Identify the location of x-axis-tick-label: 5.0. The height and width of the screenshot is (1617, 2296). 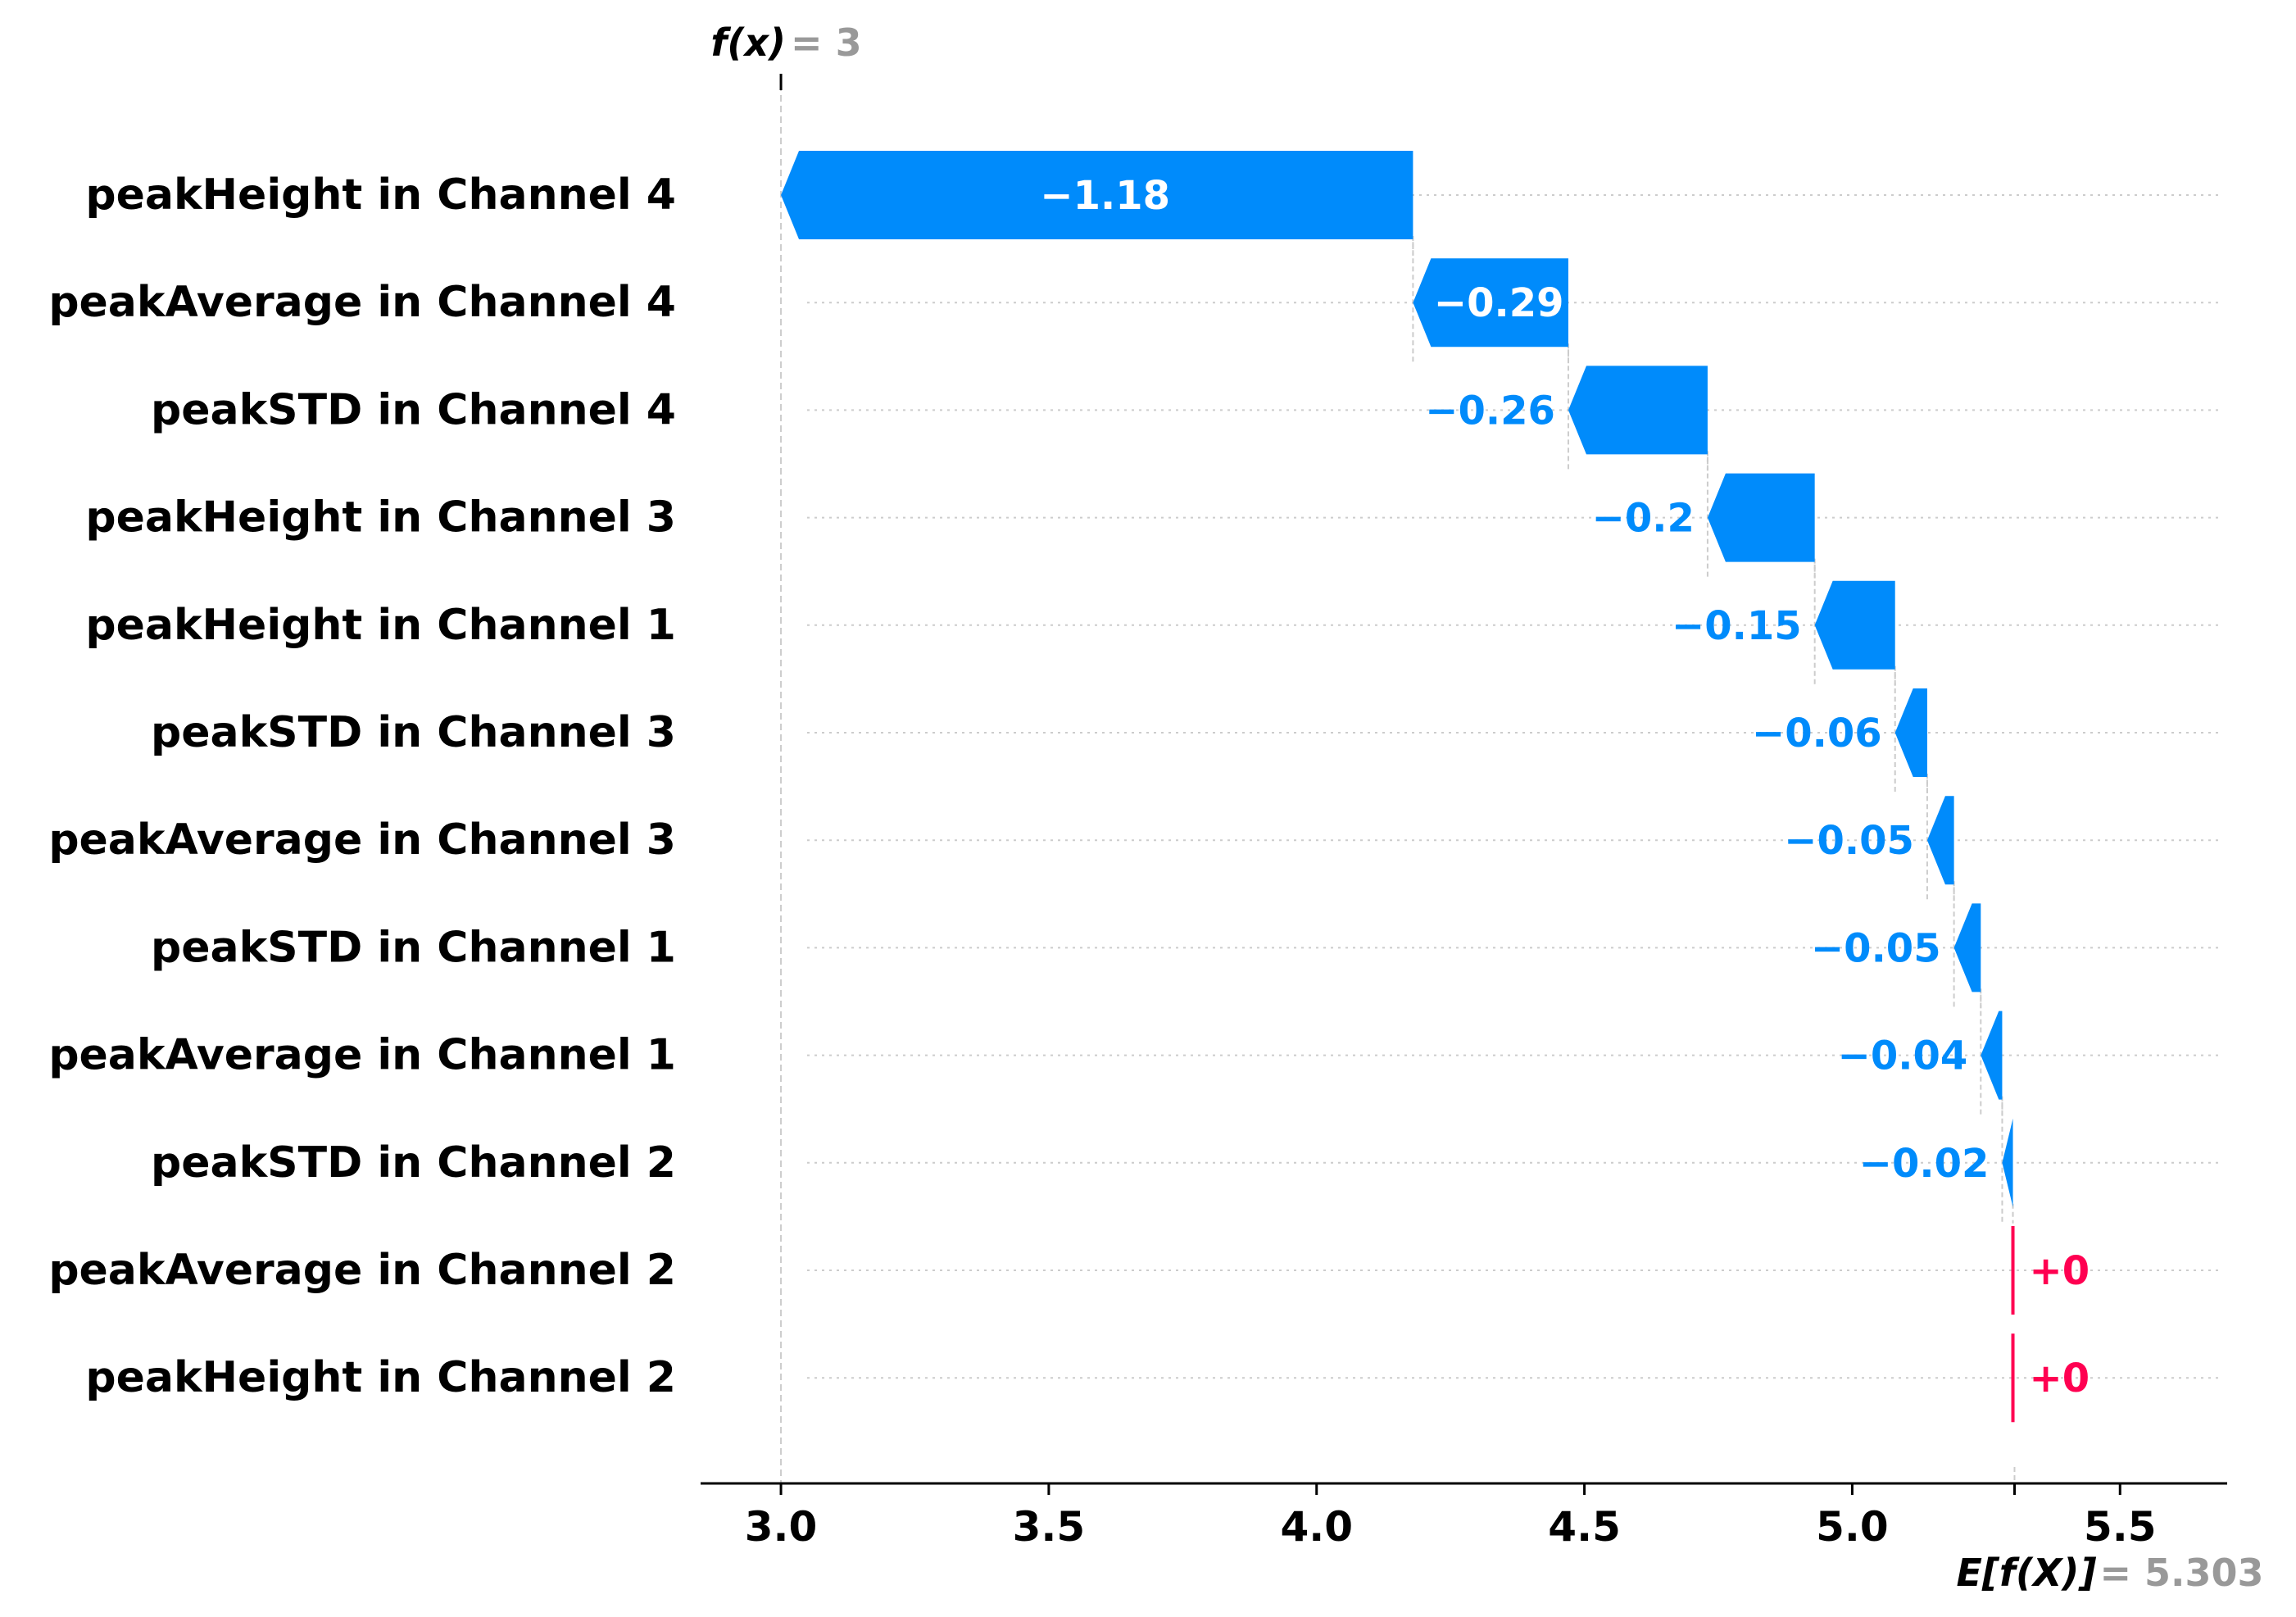
(1852, 1527).